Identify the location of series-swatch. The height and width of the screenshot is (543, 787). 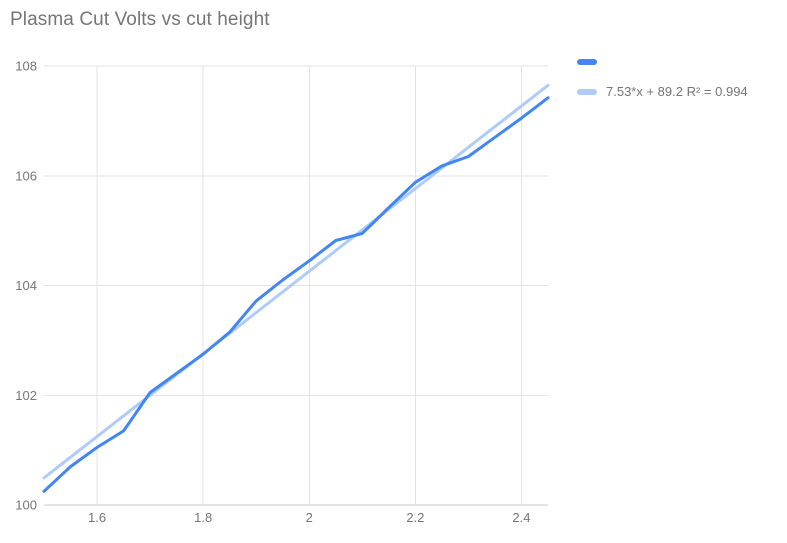
(587, 61).